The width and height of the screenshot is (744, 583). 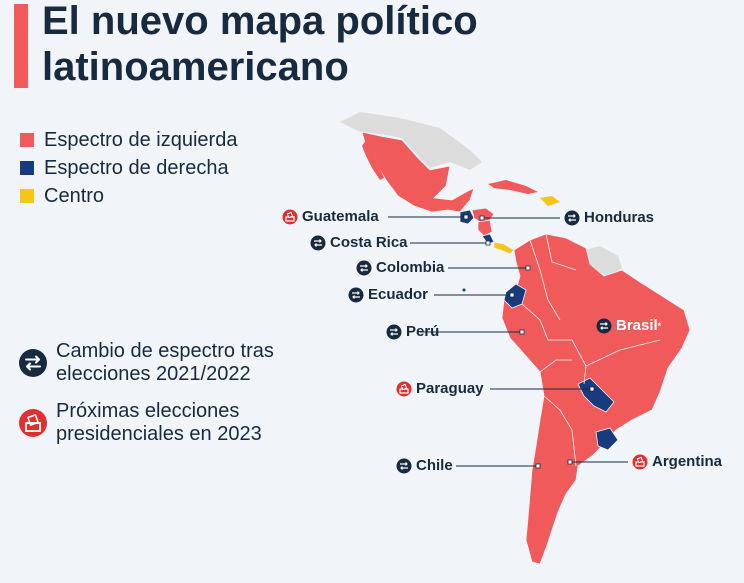 I want to click on label-honduras: Honduras, so click(x=609, y=217).